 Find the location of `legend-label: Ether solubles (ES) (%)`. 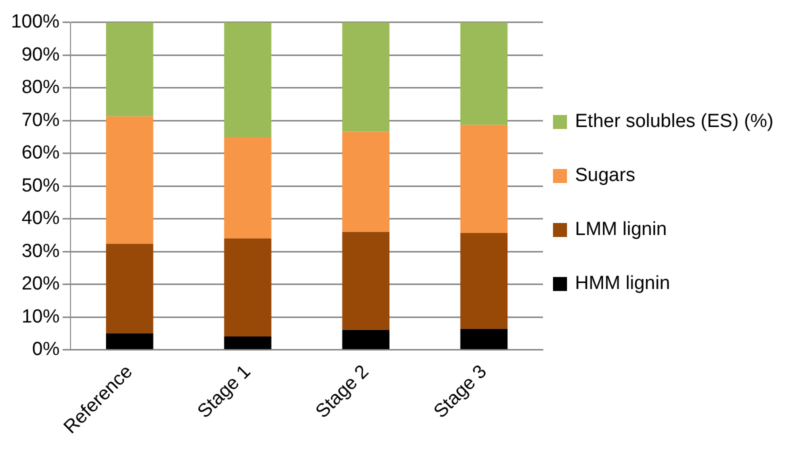

legend-label: Ether solubles (ES) (%) is located at coordinates (674, 122).